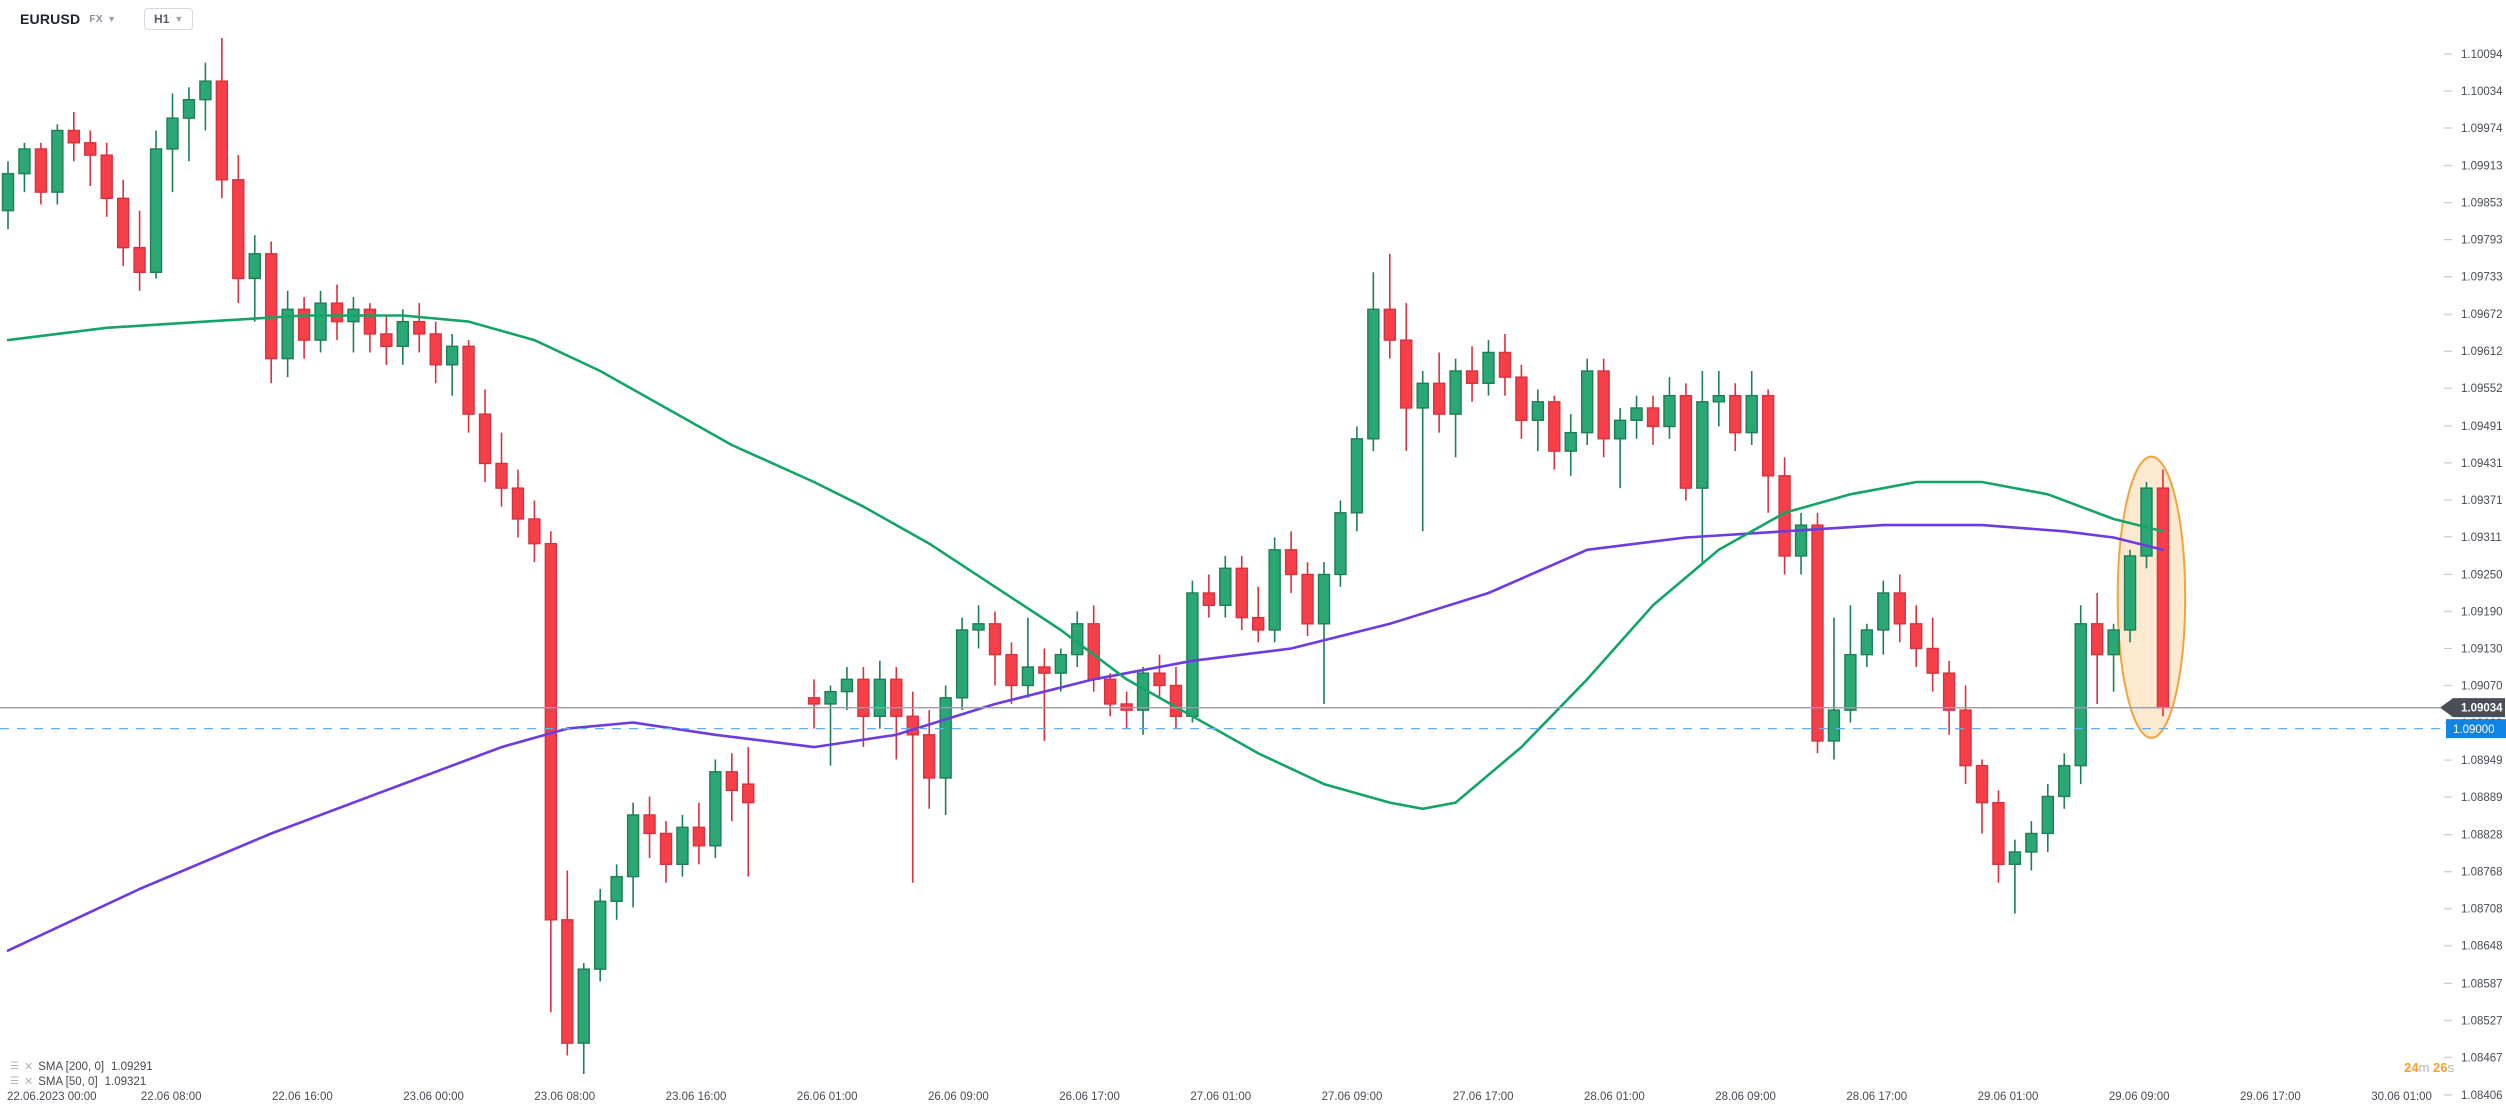 Image resolution: width=2506 pixels, height=1117 pixels. I want to click on price-axis-label: 1.08648, so click(2482, 947).